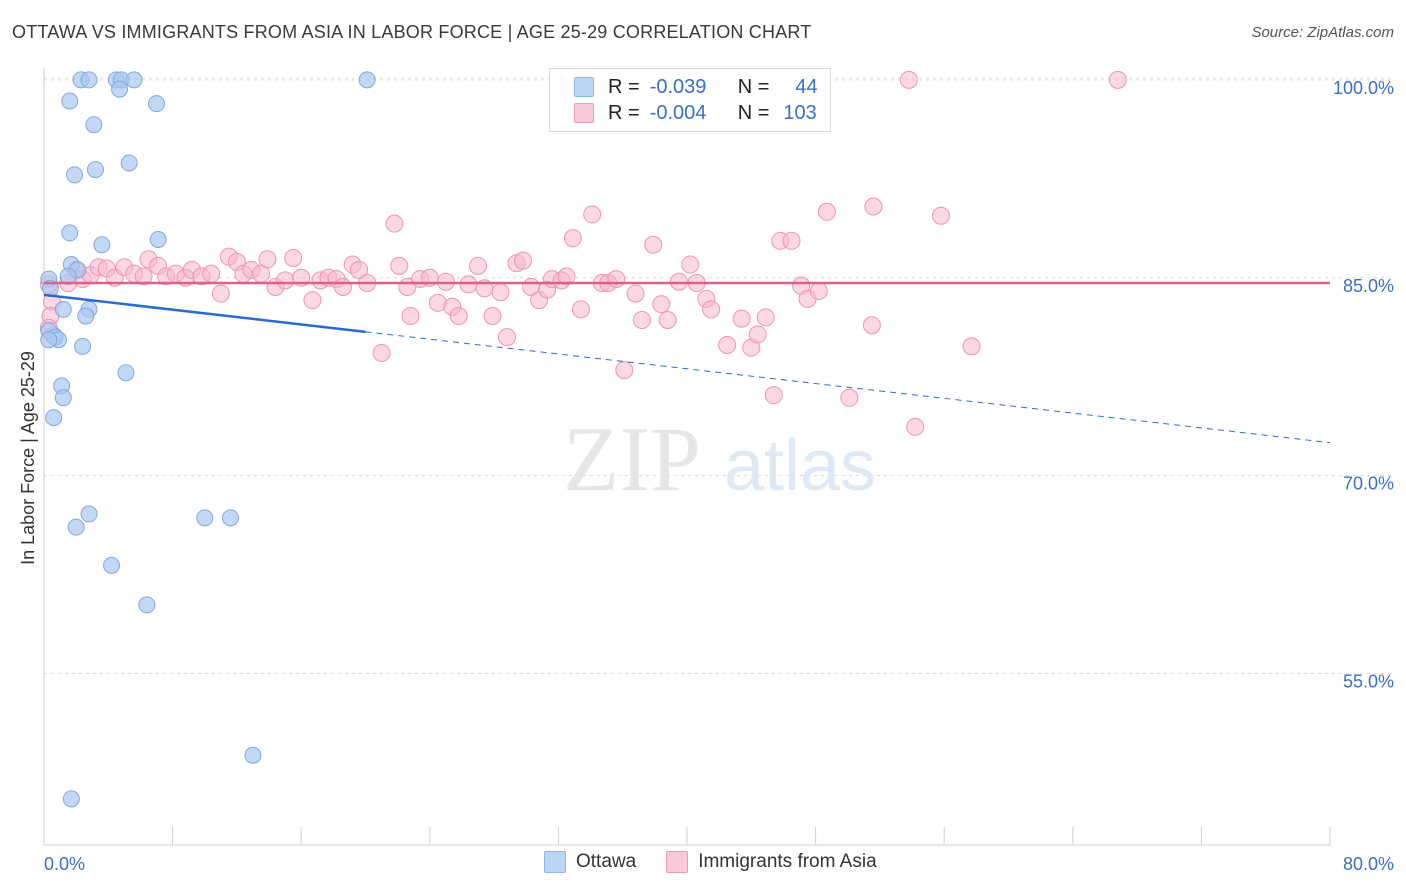 The width and height of the screenshot is (1406, 892). What do you see at coordinates (678, 112) in the screenshot?
I see `legend-r-value: -0.004` at bounding box center [678, 112].